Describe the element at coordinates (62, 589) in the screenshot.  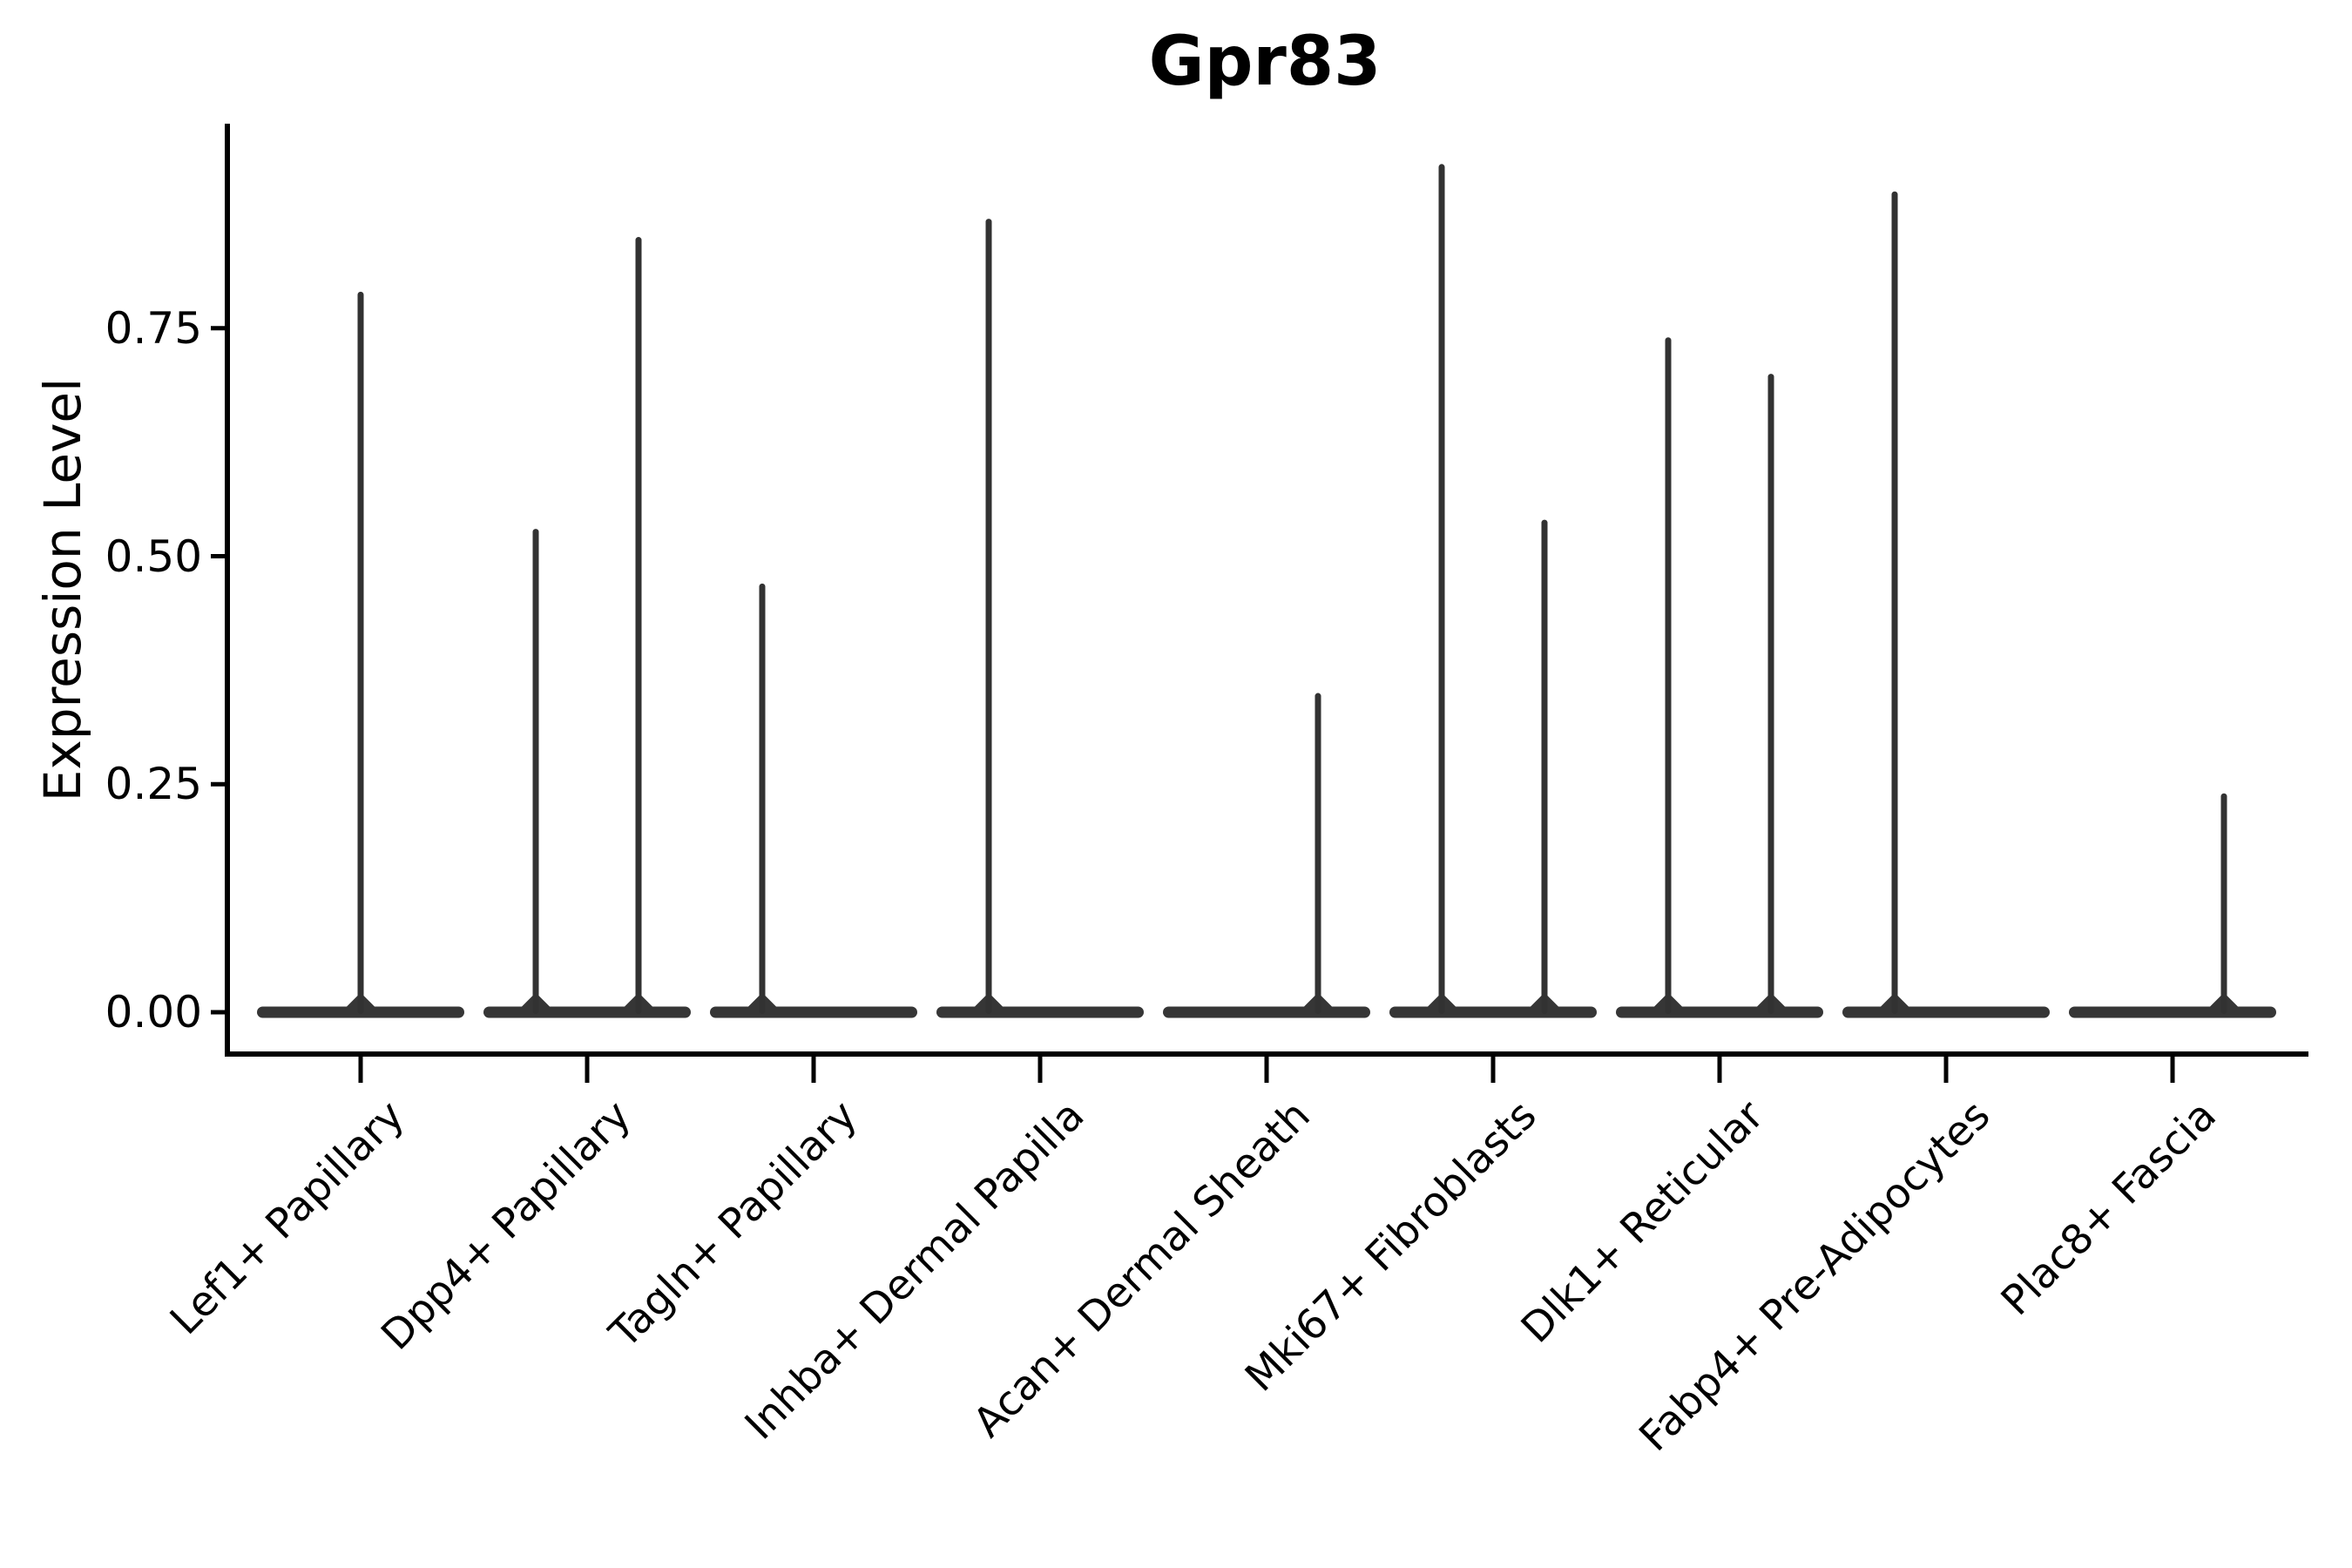
I see `y-axis-label: Expression Level` at that location.